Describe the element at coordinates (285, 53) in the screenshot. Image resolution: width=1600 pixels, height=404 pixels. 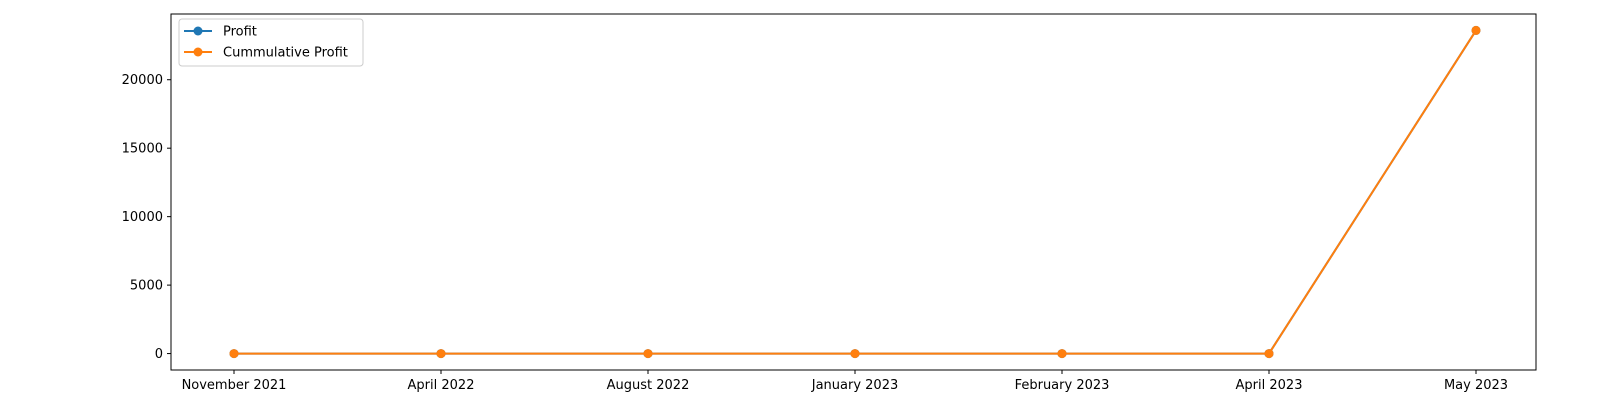
I see `legend-label: Cummulative Profit` at that location.